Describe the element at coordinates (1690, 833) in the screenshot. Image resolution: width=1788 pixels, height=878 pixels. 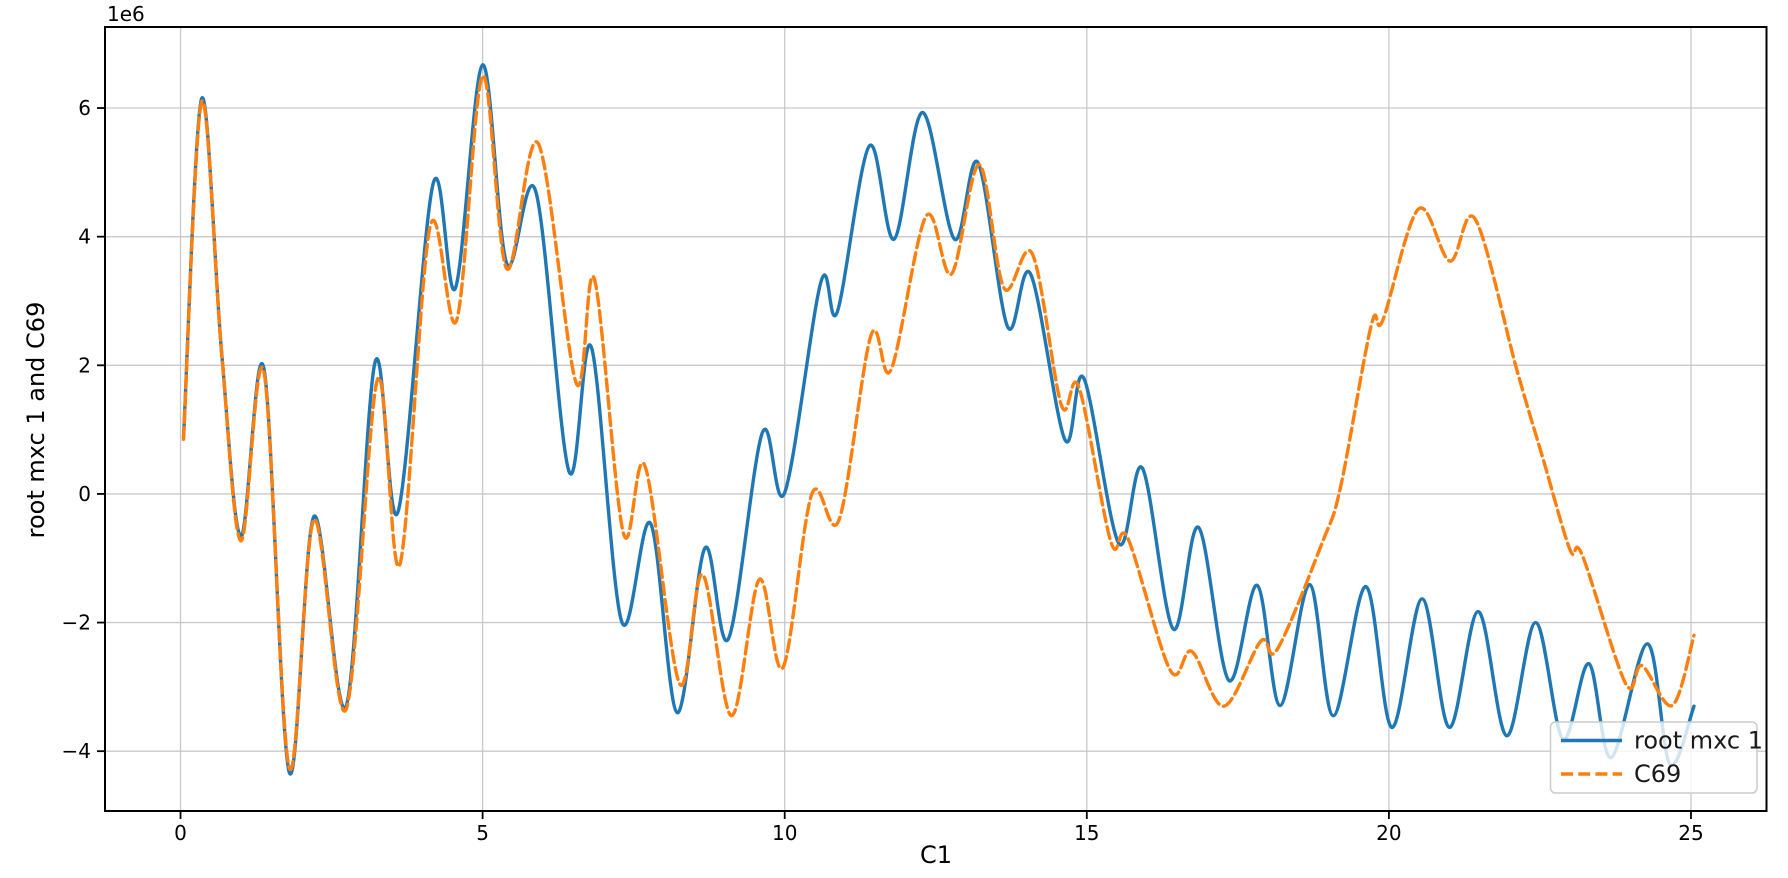
I see `x-tick-label: 25` at that location.